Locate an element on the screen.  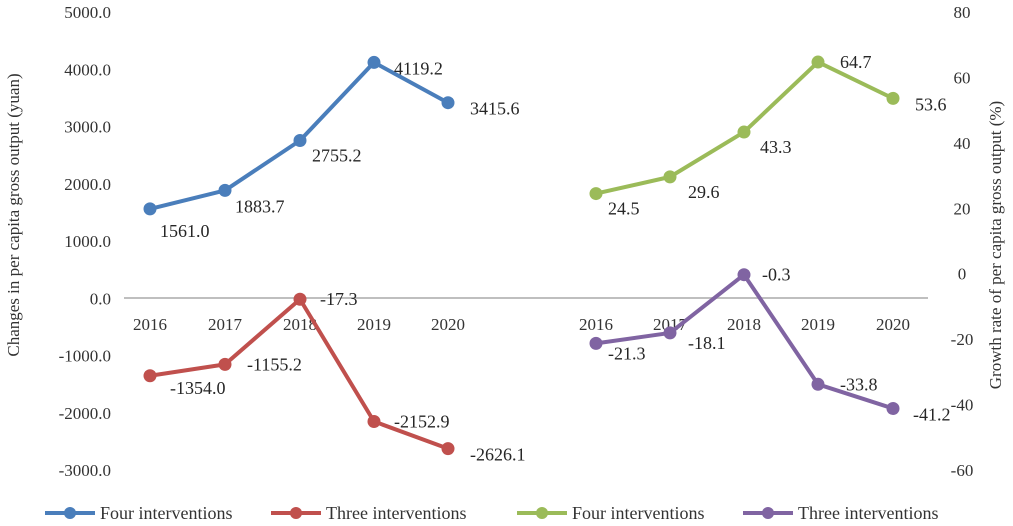
data-label: 1883.7 is located at coordinates (260, 206).